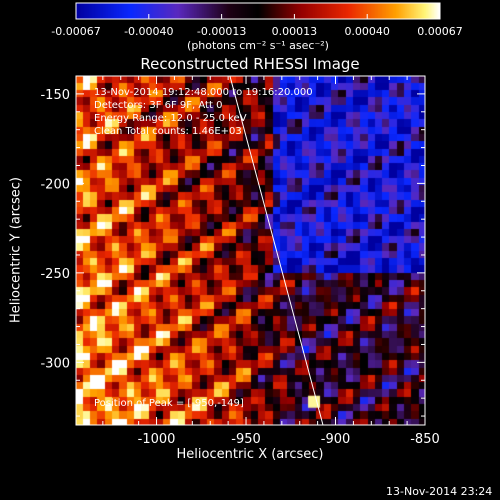 The height and width of the screenshot is (500, 500). I want to click on x-tick-label: -900, so click(336, 439).